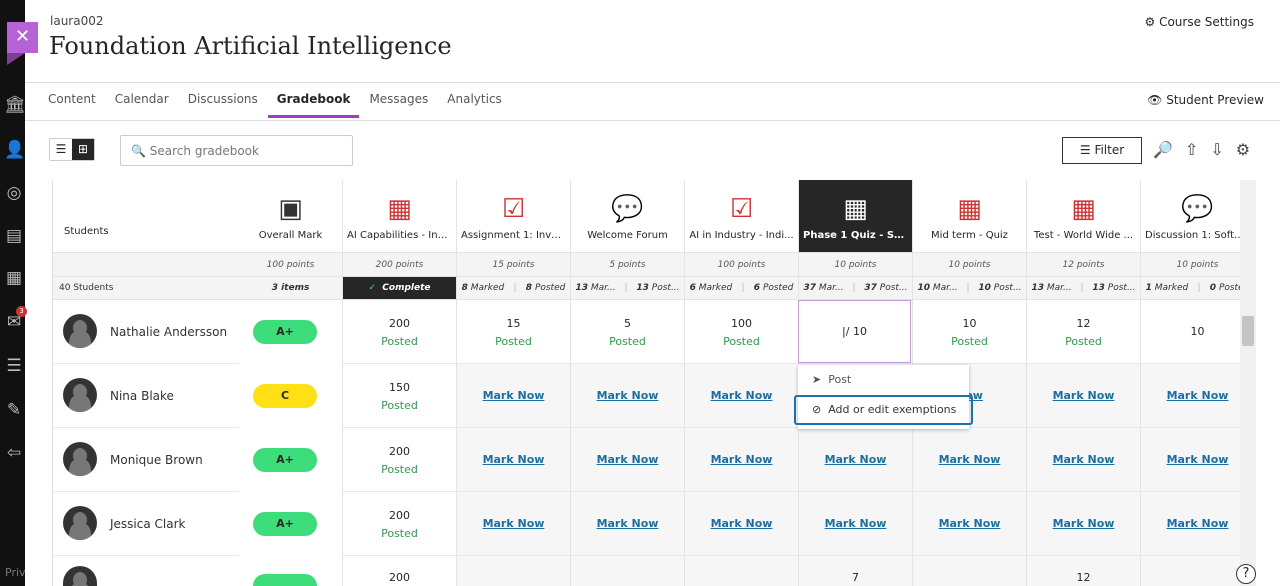  What do you see at coordinates (883, 410) in the screenshot?
I see `menu-item-exemptions: ⊘ Add or edit exemptions` at bounding box center [883, 410].